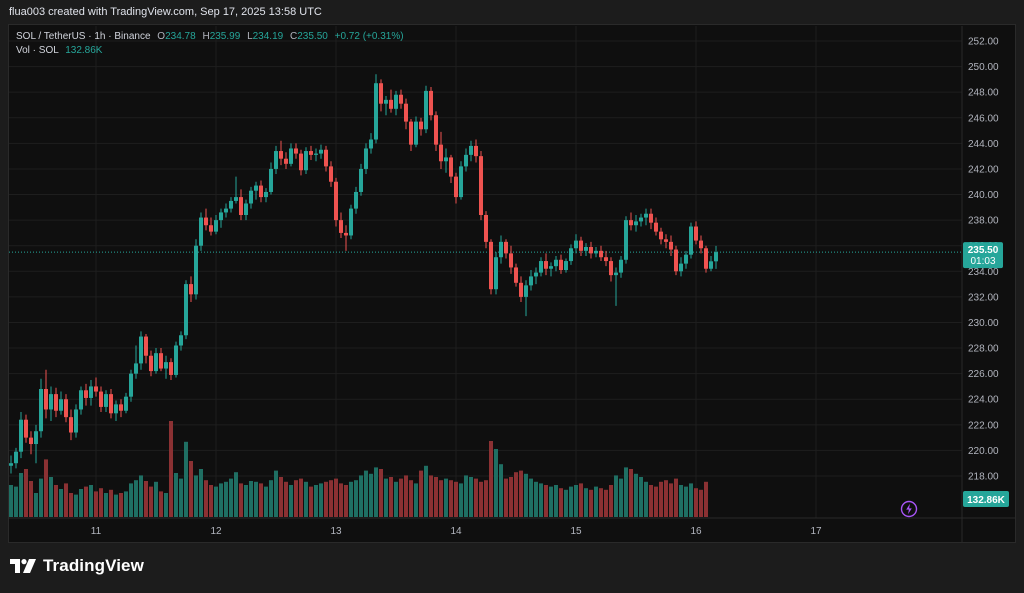  What do you see at coordinates (456, 531) in the screenshot?
I see `x-tick-label: 14` at bounding box center [456, 531].